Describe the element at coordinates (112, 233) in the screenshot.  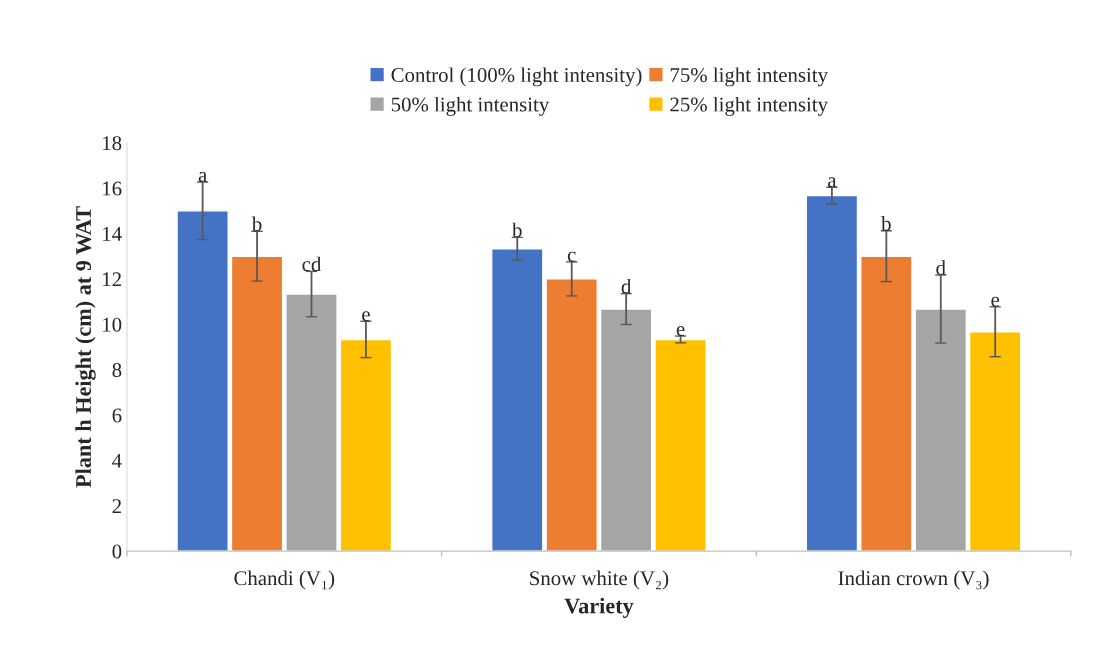
I see `y-tick-label: 14` at that location.